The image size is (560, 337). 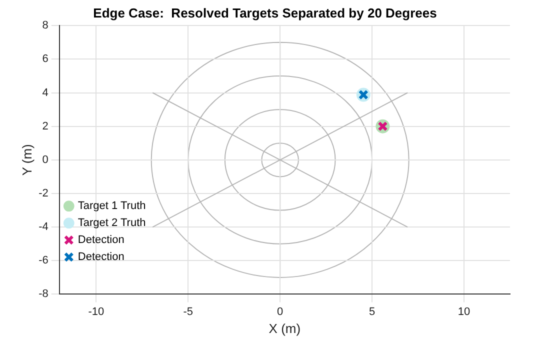 What do you see at coordinates (112, 206) in the screenshot?
I see `legend-label: Target 1 Truth` at bounding box center [112, 206].